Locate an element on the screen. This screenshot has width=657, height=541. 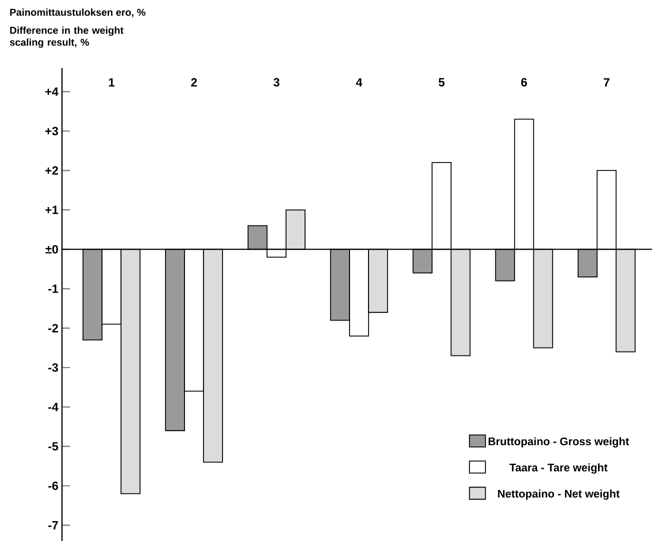
chart-title: Painomittaustuloksen ero, % is located at coordinates (78, 13).